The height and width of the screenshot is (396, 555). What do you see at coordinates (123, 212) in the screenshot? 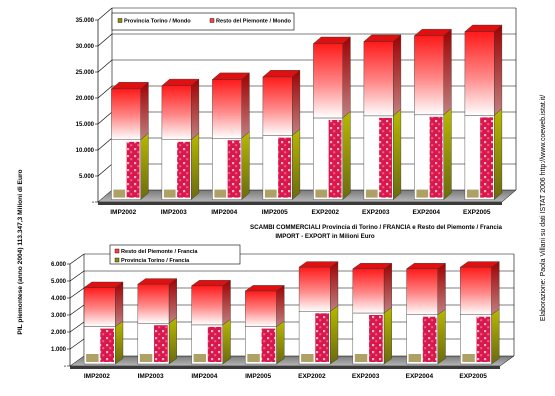
I see `x-tick-label: IMP2002` at bounding box center [123, 212].